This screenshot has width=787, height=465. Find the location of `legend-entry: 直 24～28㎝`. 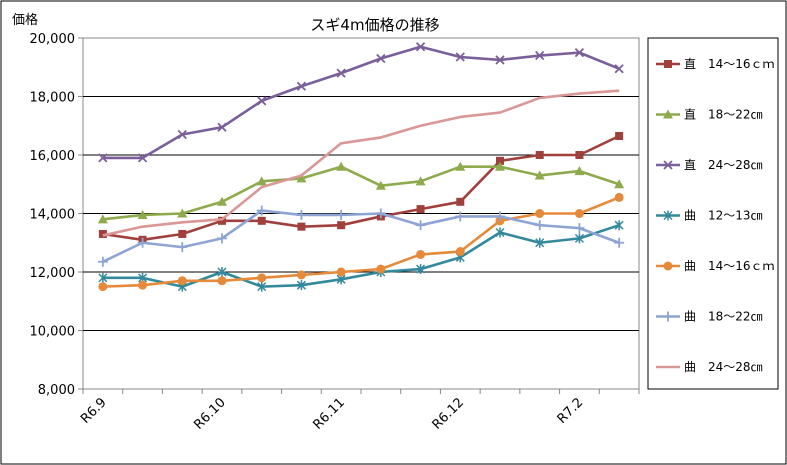

legend-entry: 直 24～28㎝ is located at coordinates (709, 165).